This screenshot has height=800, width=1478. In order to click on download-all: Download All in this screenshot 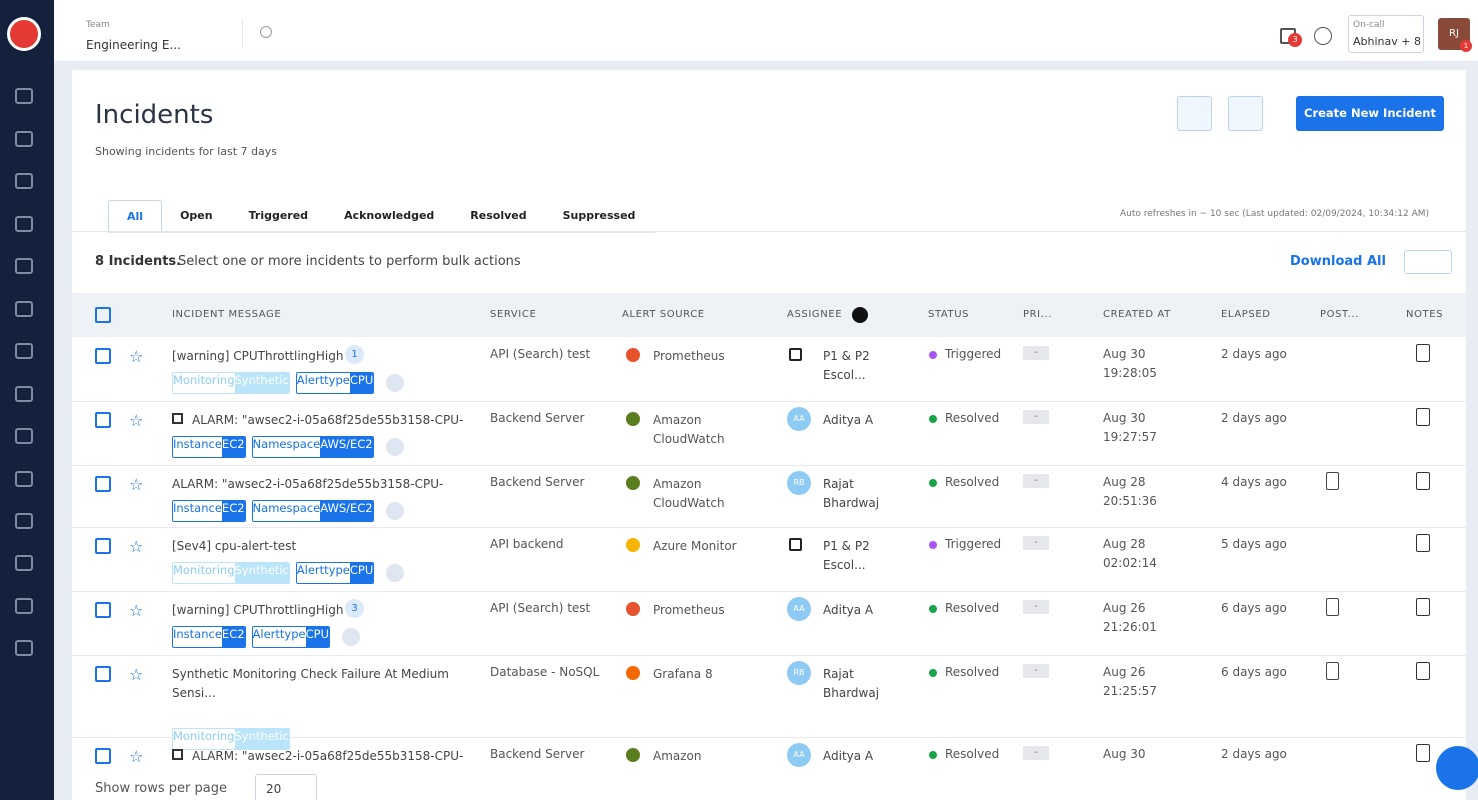, I will do `click(1338, 261)`.